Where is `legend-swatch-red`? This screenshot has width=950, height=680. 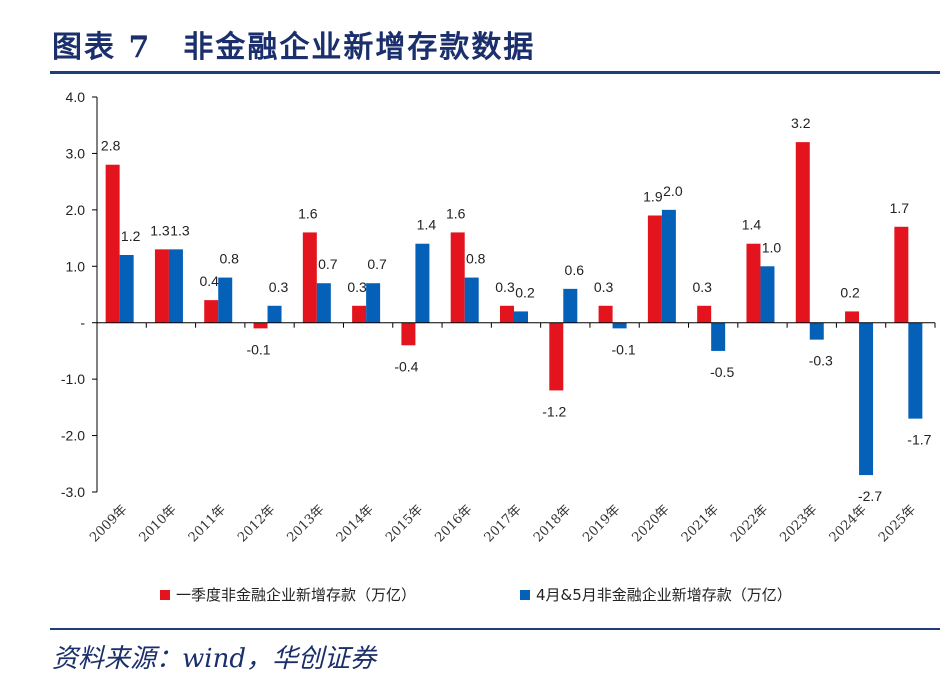 legend-swatch-red is located at coordinates (165, 594).